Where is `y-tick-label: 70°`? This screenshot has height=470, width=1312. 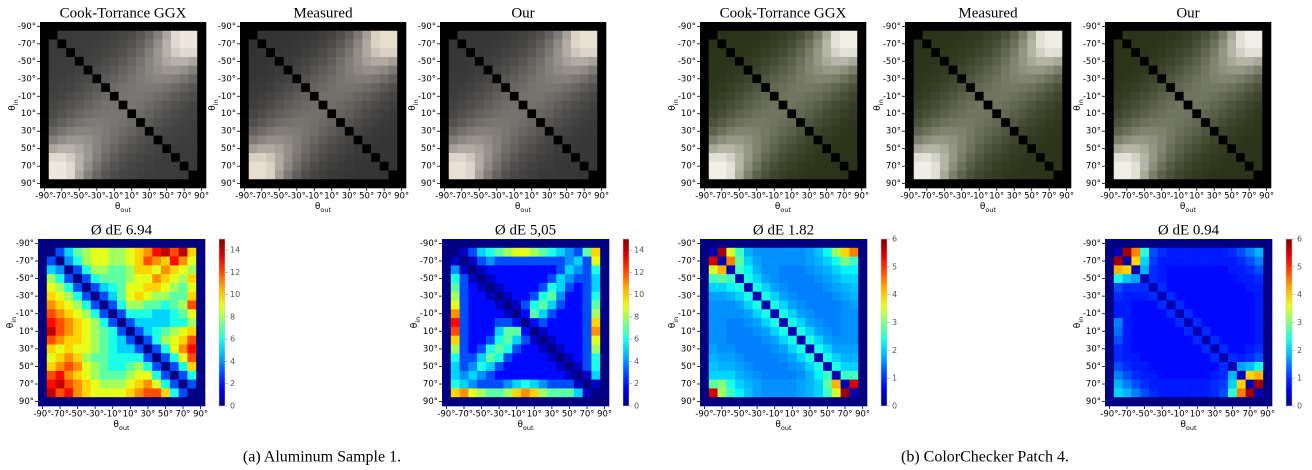
y-tick-label: 70° is located at coordinates (688, 167).